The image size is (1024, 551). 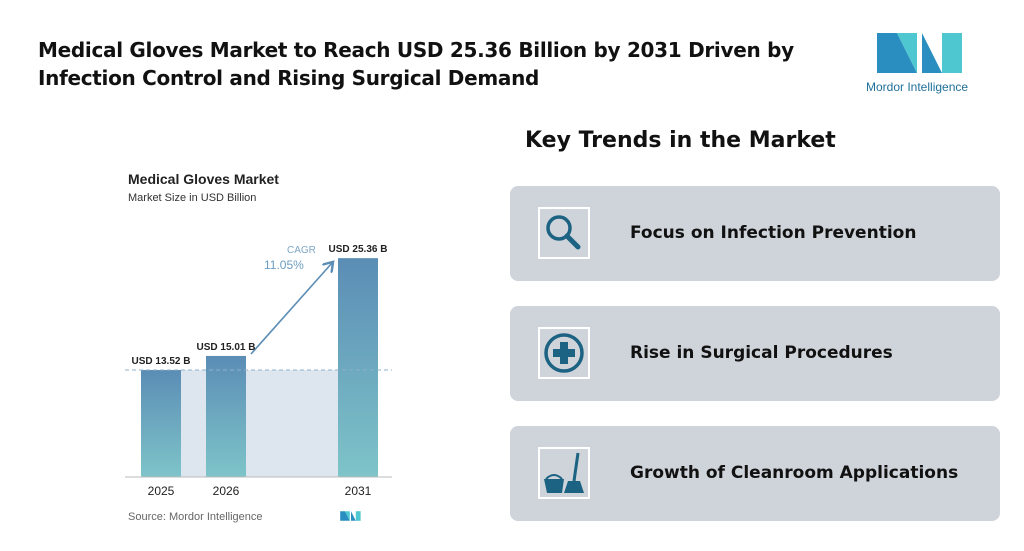 What do you see at coordinates (291, 309) in the screenshot?
I see `cagr-arrow` at bounding box center [291, 309].